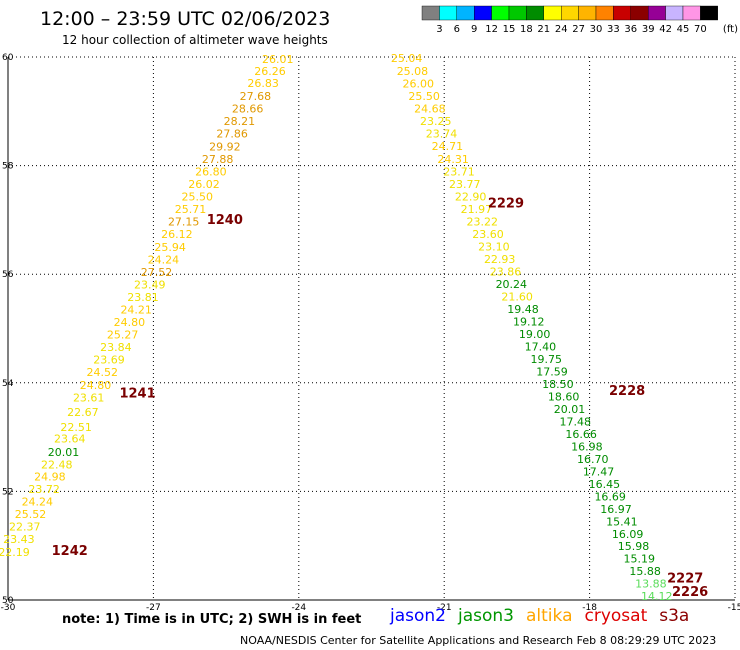  I want to click on swh-data-label: 23.69, so click(109, 359).